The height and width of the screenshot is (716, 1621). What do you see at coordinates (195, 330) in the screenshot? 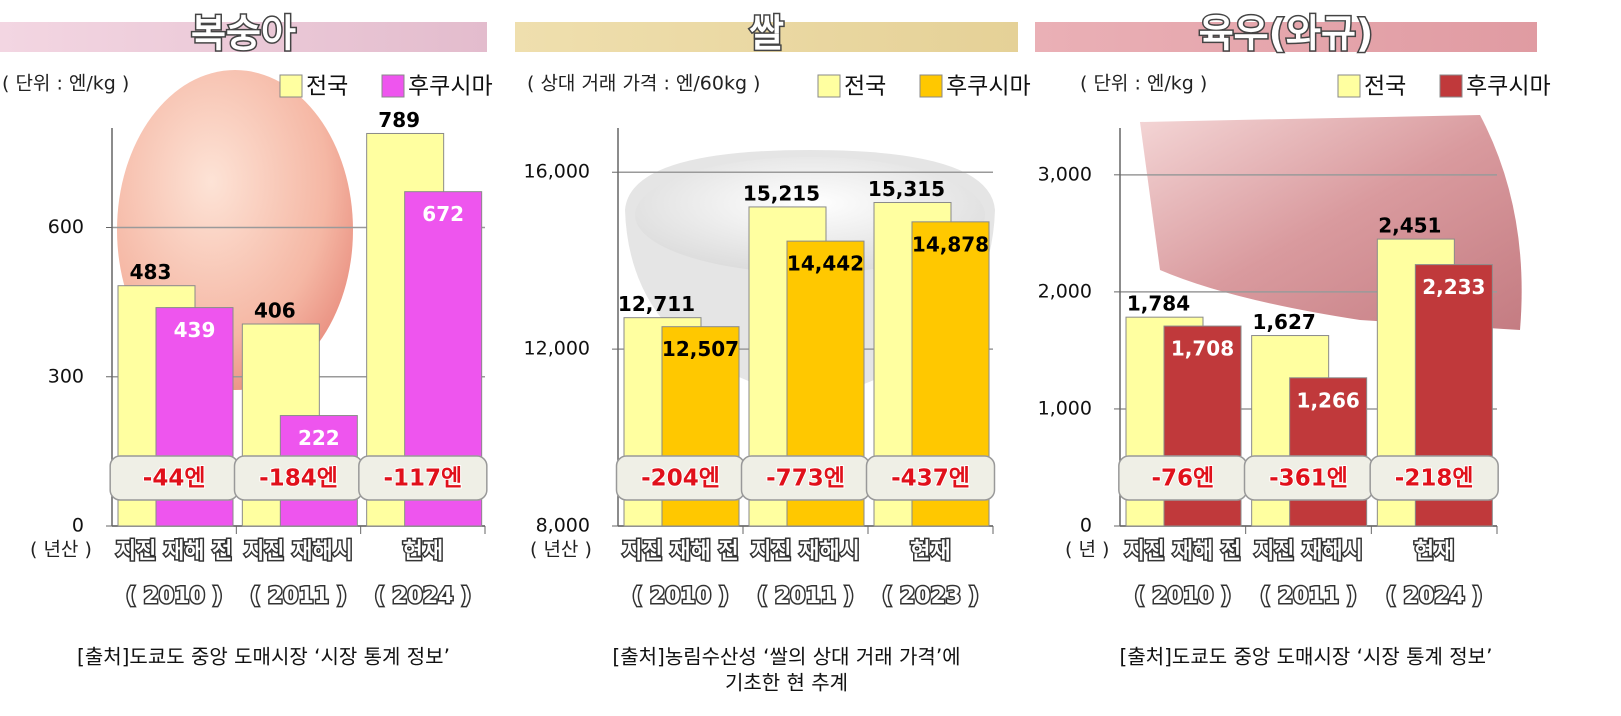
I see `value-label: 439` at bounding box center [195, 330].